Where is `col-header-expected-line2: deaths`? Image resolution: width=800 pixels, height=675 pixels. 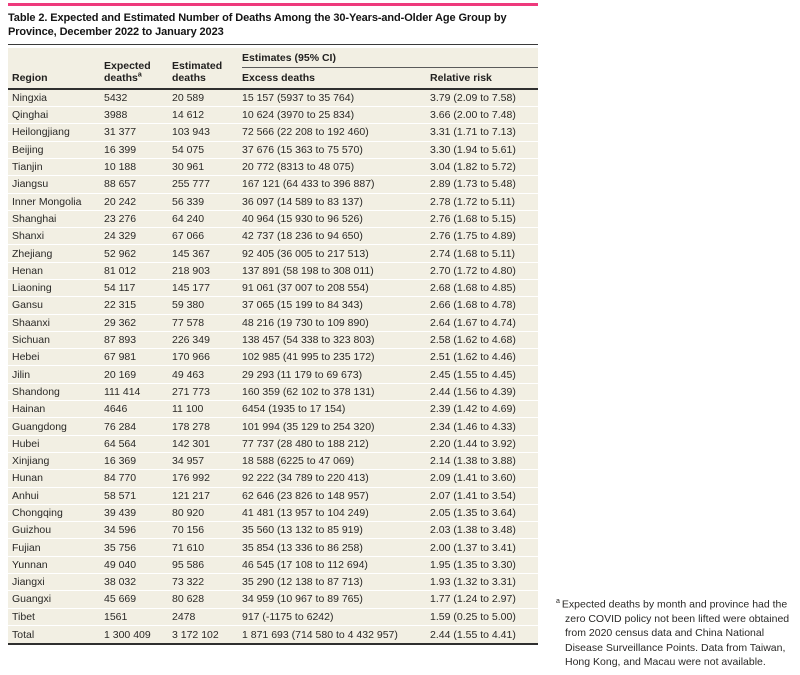 col-header-expected-line2: deaths is located at coordinates (121, 77).